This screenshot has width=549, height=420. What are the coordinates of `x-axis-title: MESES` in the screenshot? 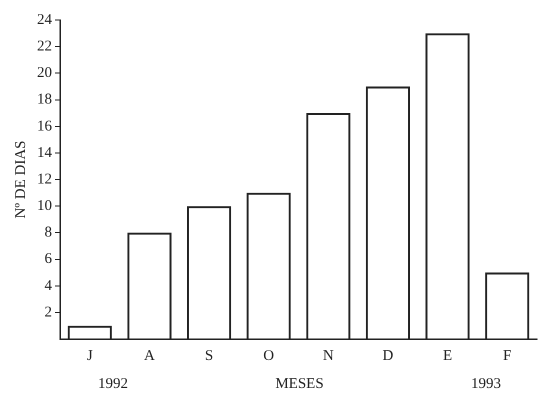 It's located at (299, 384).